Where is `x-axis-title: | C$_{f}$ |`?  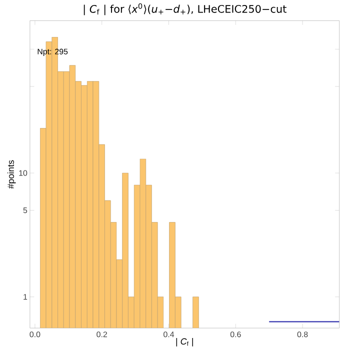
x-axis-title: | C$_{f}$ | is located at coordinates (184, 342).